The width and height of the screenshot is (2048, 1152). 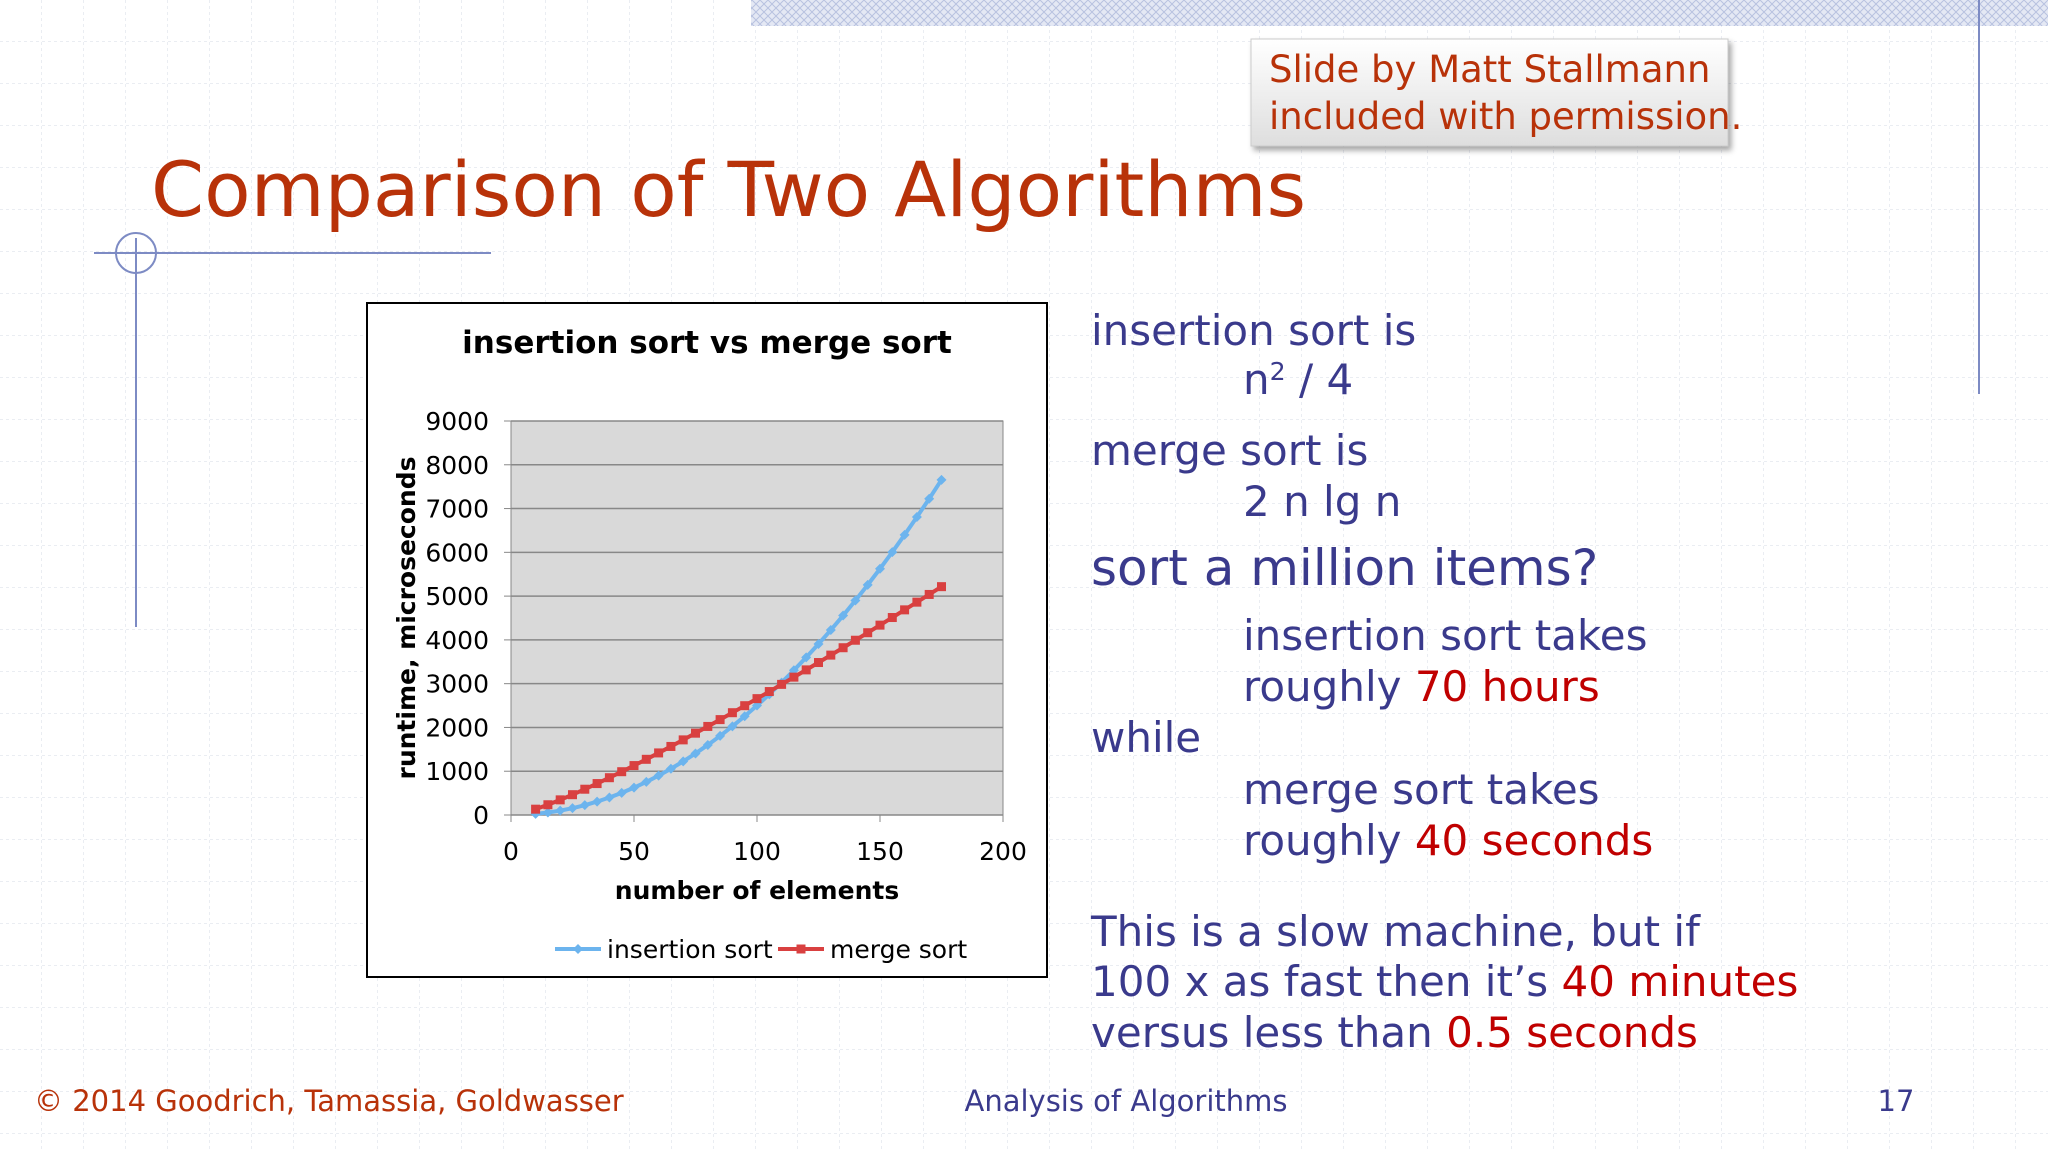 I want to click on text-run: 2 n lg n, so click(x=1322, y=501).